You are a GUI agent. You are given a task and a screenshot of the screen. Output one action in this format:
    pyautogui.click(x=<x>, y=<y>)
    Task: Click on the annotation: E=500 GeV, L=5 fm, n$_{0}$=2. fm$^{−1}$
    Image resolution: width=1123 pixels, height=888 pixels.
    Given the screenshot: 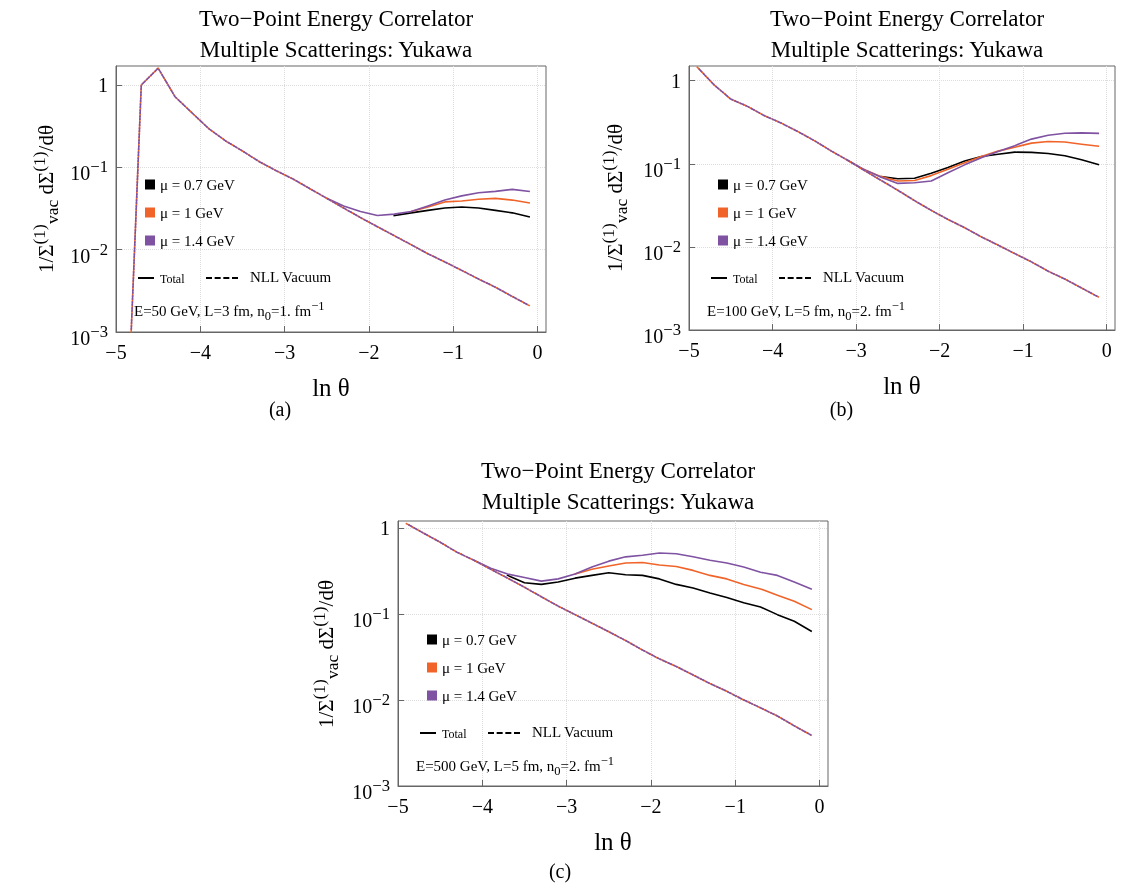 What is the action you would take?
    pyautogui.click(x=515, y=766)
    